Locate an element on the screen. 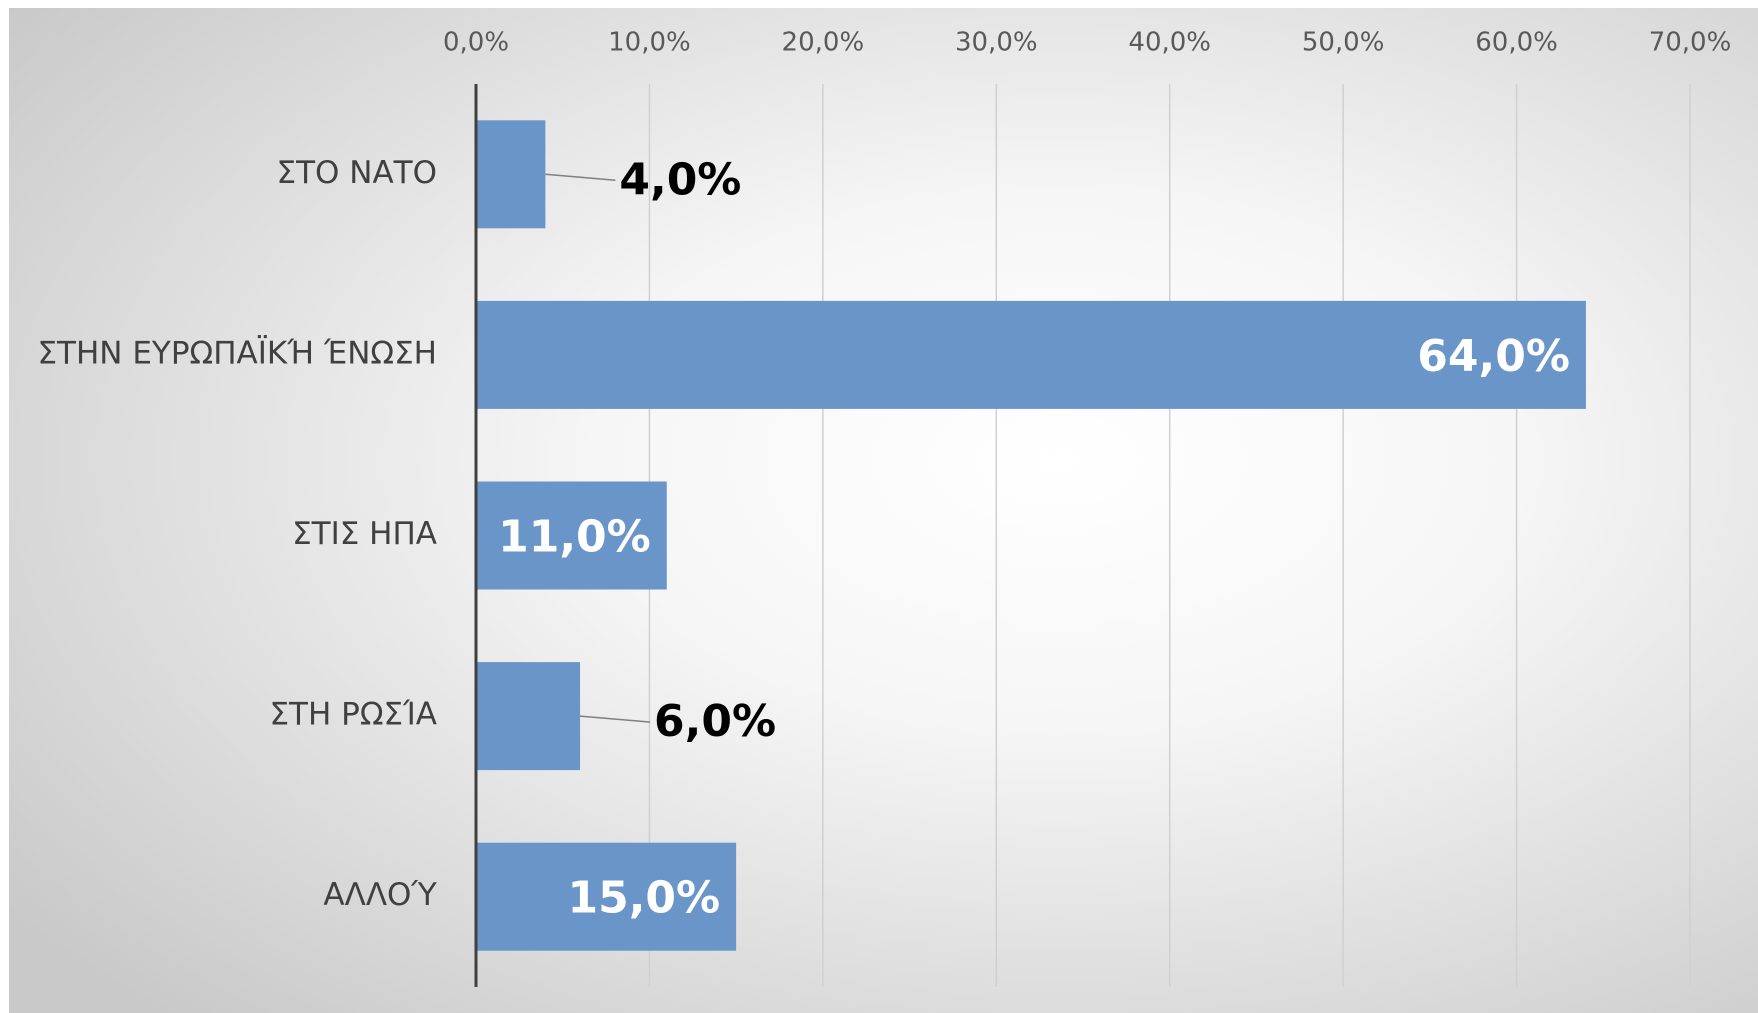  value-label: 6,0% is located at coordinates (715, 721).